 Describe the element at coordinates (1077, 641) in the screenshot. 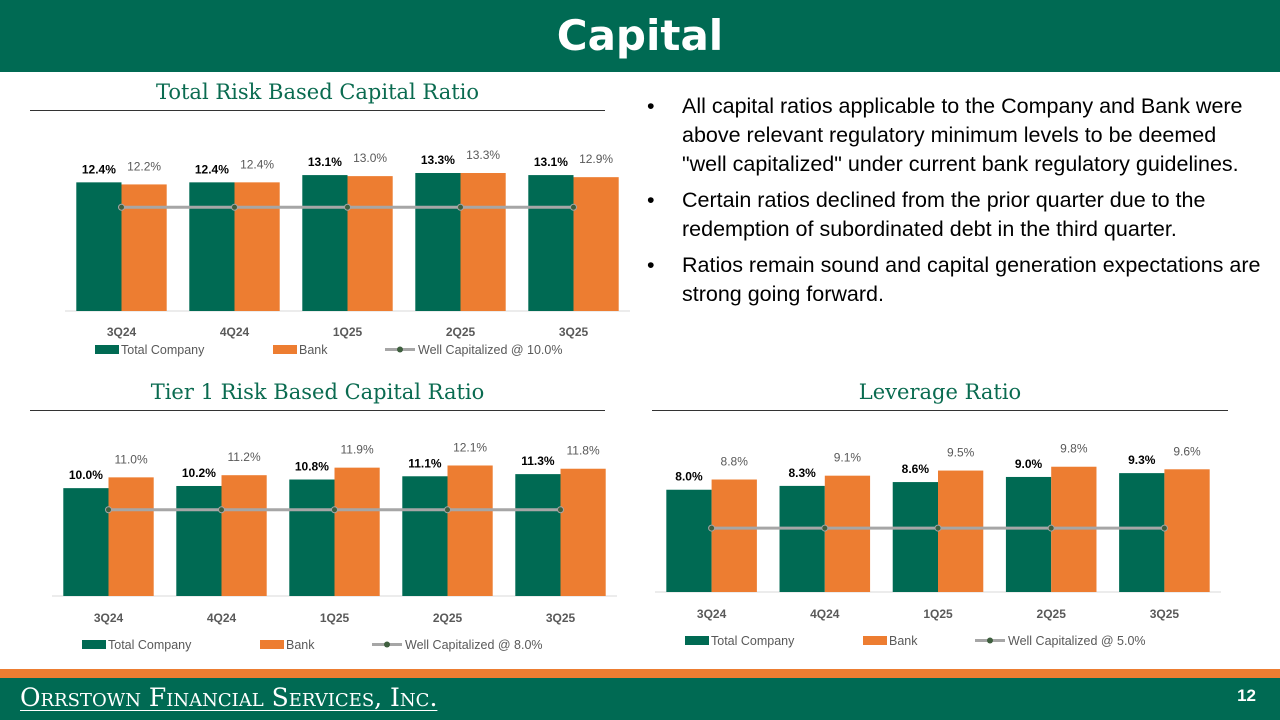

I see `legend-well-capitalized-text: Well Capitalized @ 5.0%` at that location.